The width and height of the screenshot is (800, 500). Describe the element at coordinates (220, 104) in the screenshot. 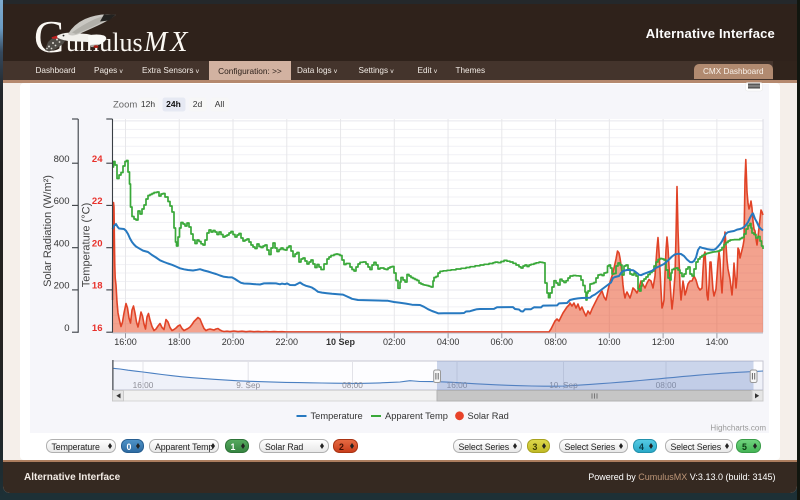

I see `svg-text: All` at that location.